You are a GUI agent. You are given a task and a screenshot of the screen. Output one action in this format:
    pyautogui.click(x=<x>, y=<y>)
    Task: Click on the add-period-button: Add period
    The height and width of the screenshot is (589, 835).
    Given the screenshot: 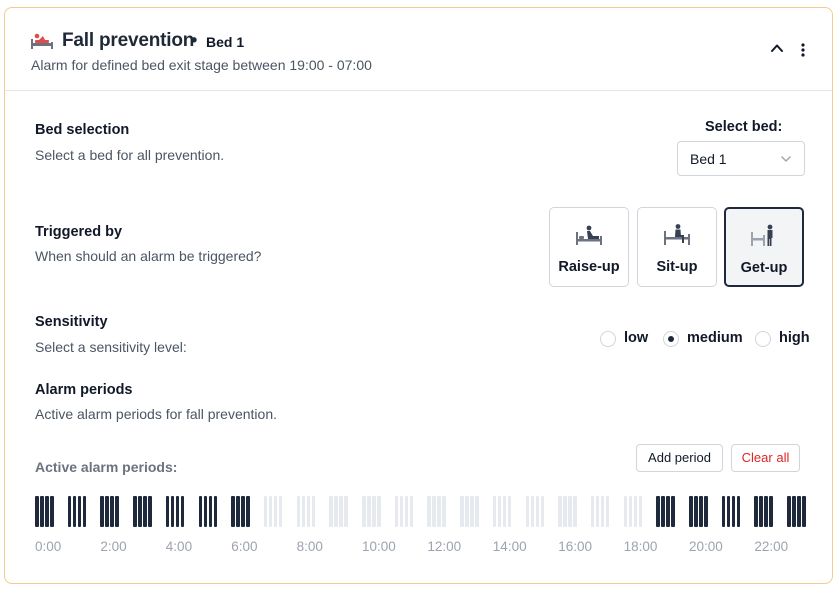 What is the action you would take?
    pyautogui.click(x=679, y=458)
    